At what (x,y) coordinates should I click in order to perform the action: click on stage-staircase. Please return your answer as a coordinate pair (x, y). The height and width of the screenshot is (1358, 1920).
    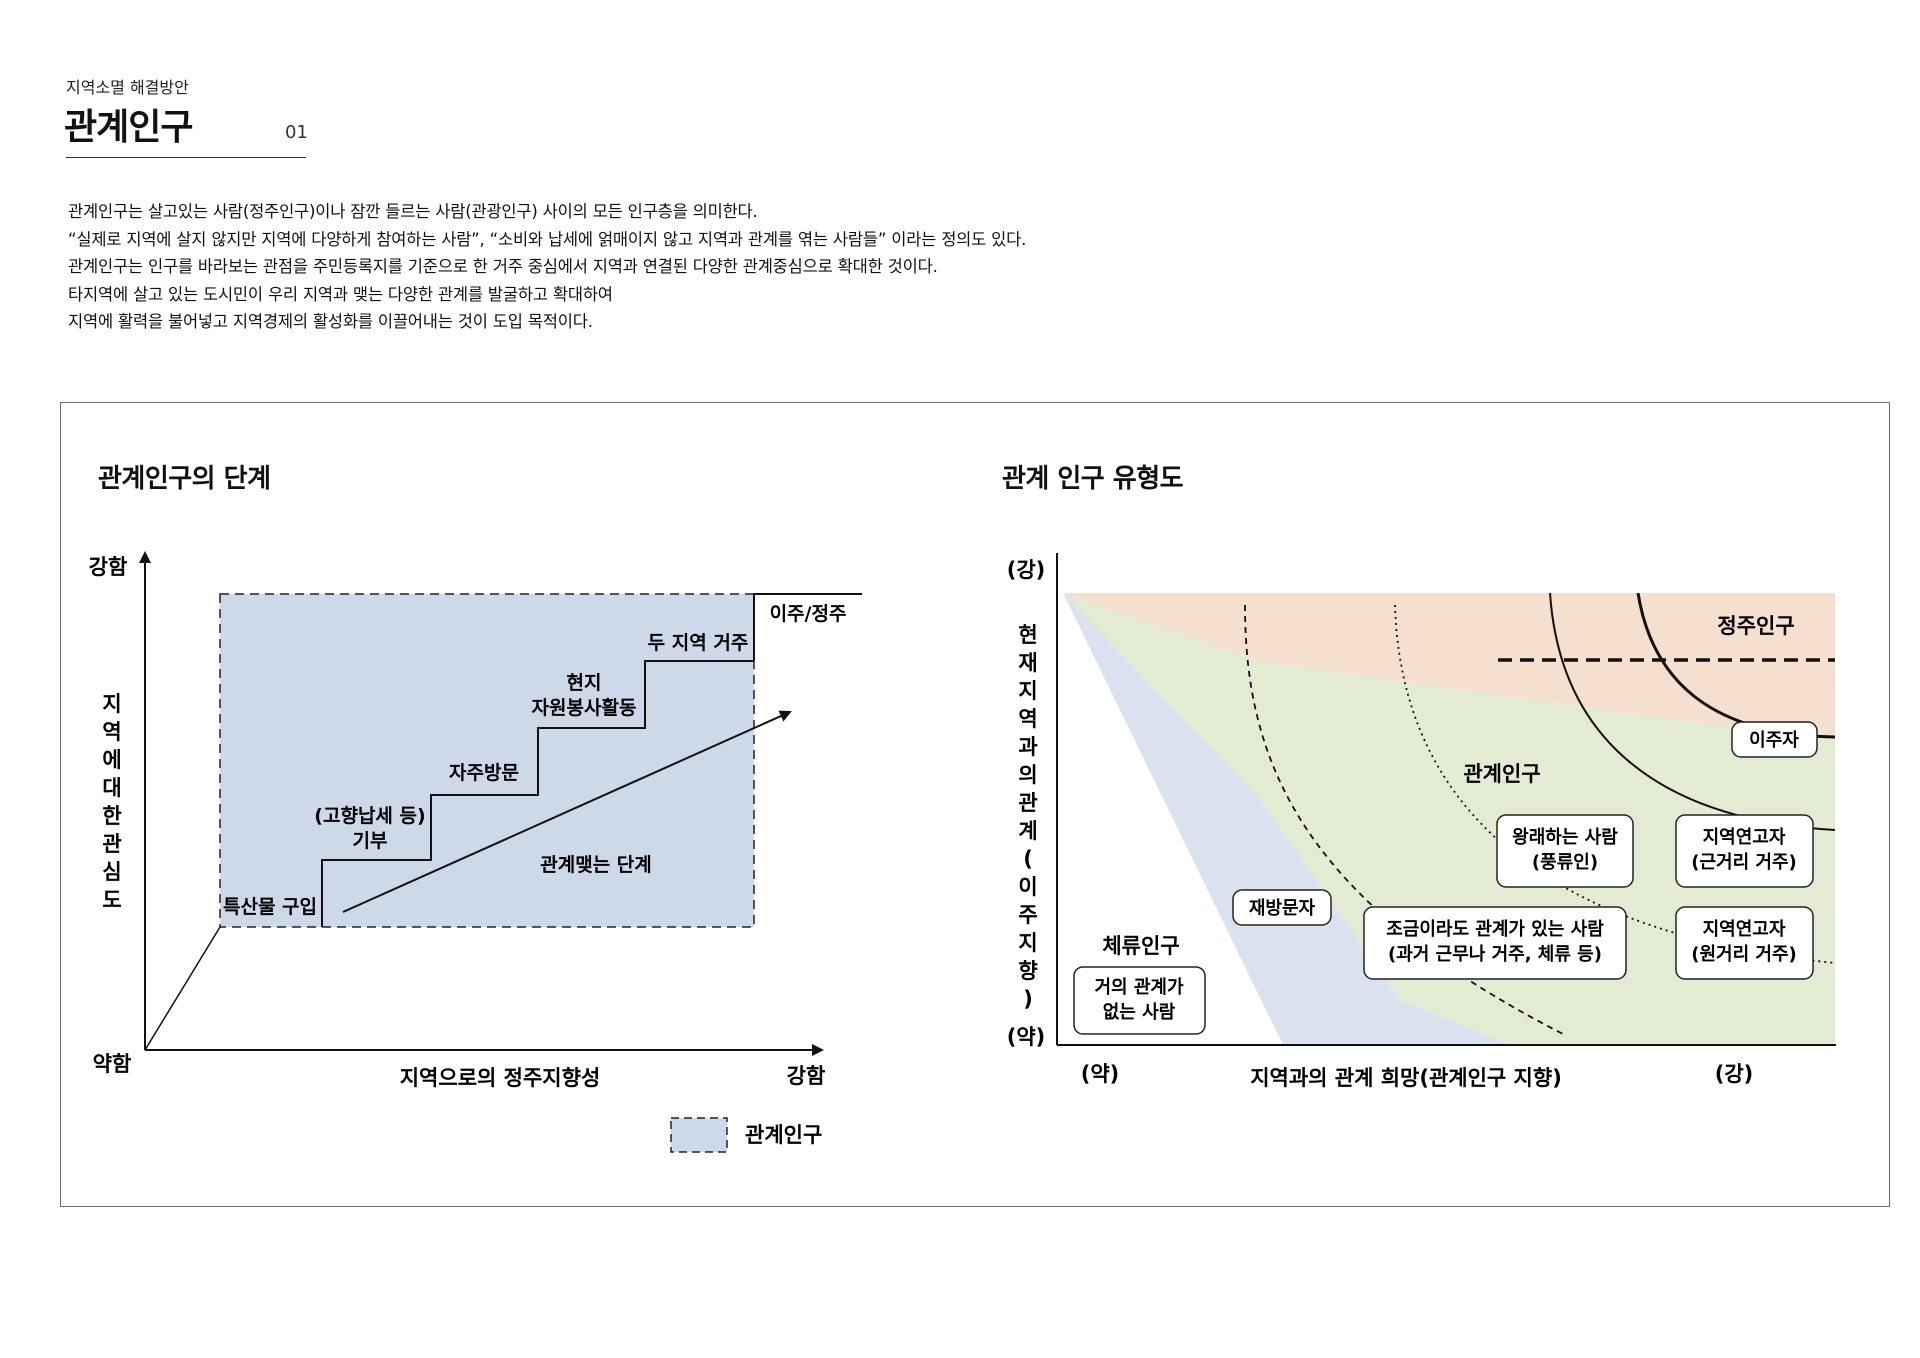
    Looking at the image, I should click on (537, 793).